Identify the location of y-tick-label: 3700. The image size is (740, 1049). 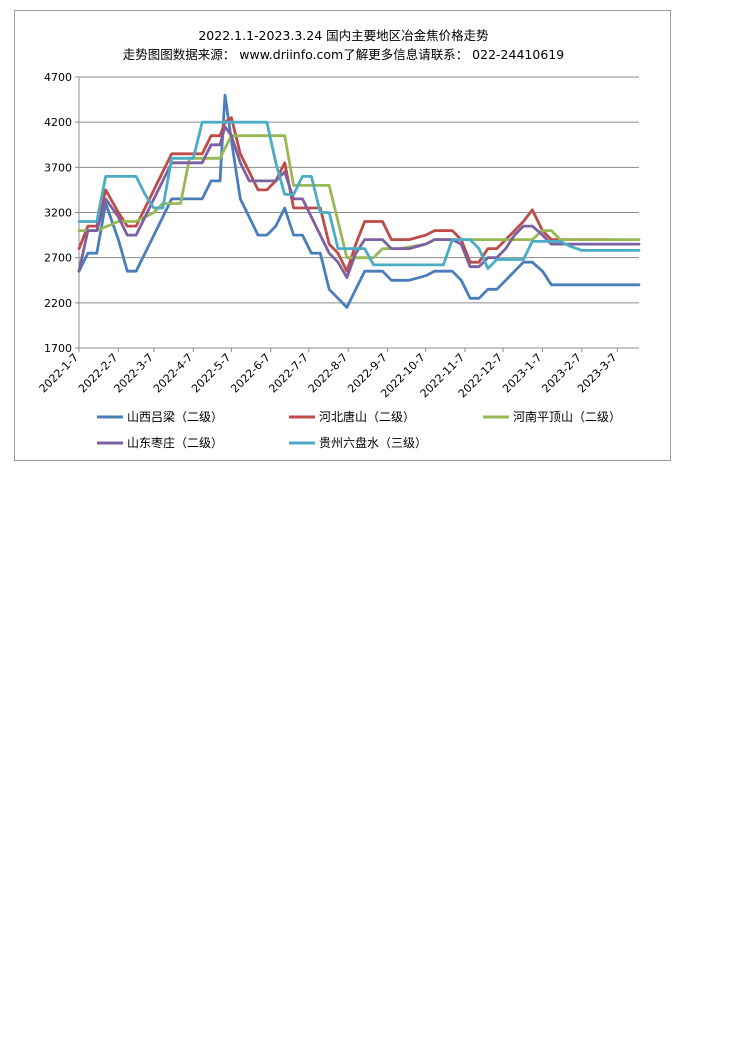
(58, 167).